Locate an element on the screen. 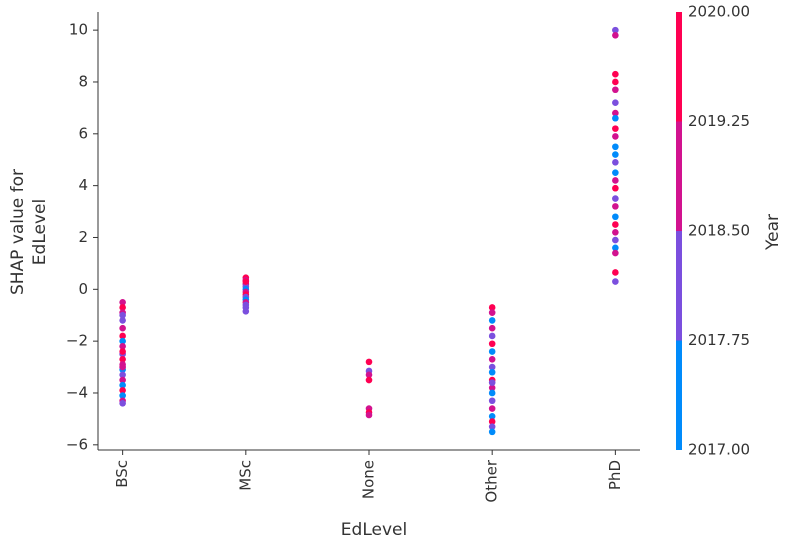 This screenshot has height=551, width=800. y-tick-label: 10 is located at coordinates (78, 30).